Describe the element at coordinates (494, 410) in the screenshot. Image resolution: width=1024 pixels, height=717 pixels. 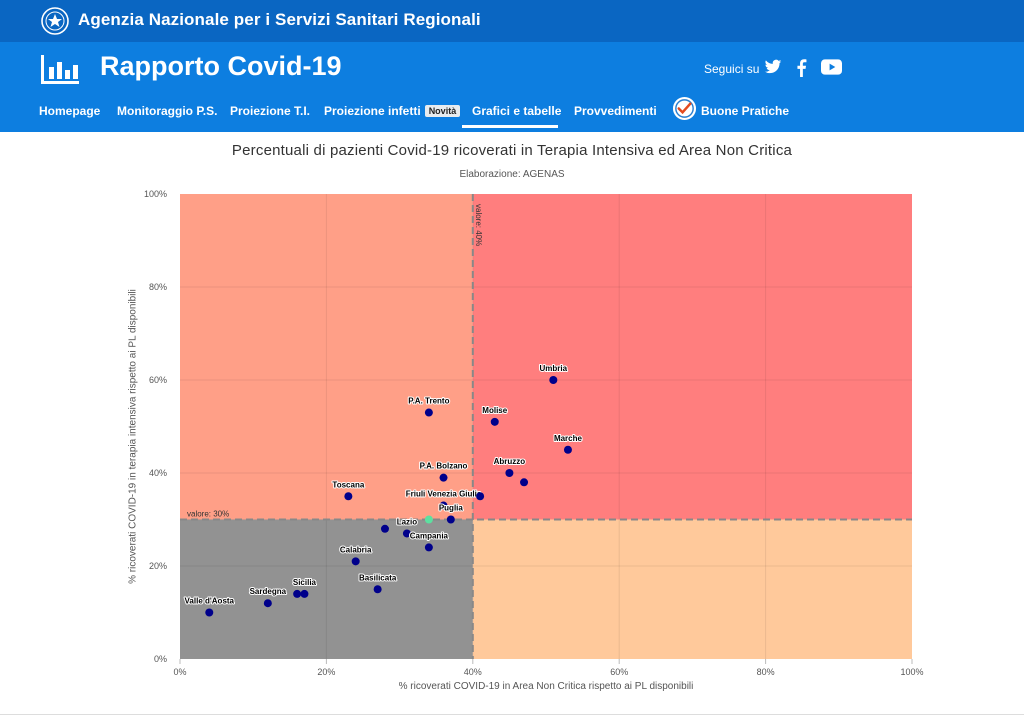
I see `data-label: Molise` at that location.